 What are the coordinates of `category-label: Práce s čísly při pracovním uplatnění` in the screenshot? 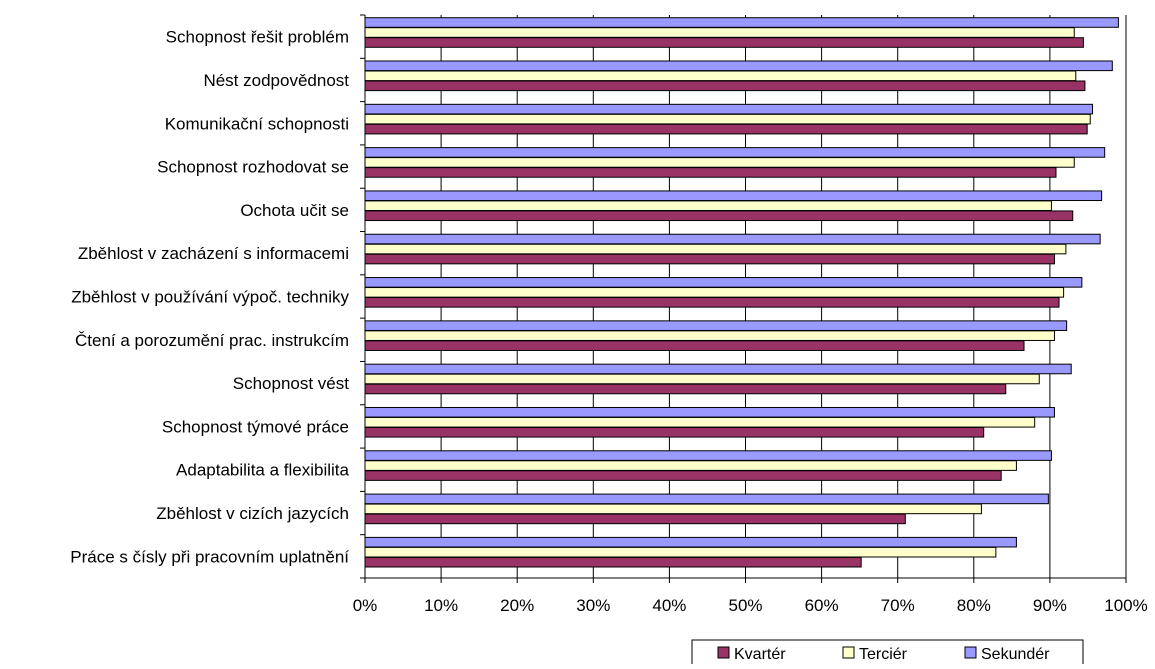 It's located at (209, 556).